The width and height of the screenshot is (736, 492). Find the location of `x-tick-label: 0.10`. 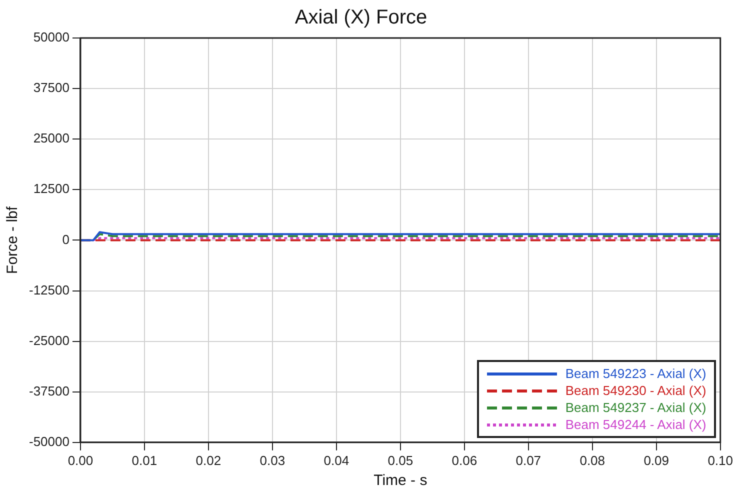

x-tick-label: 0.10 is located at coordinates (721, 460).